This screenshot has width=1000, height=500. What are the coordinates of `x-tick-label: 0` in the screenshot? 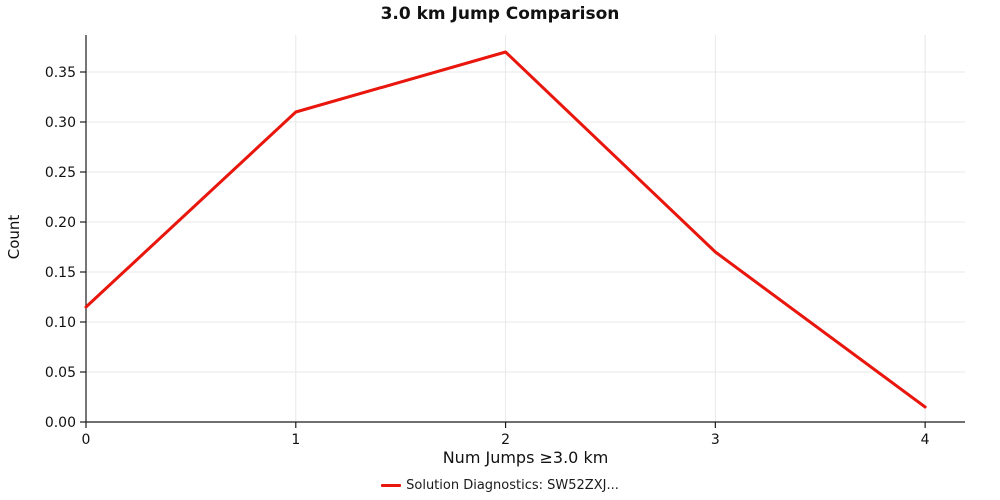 It's located at (86, 440).